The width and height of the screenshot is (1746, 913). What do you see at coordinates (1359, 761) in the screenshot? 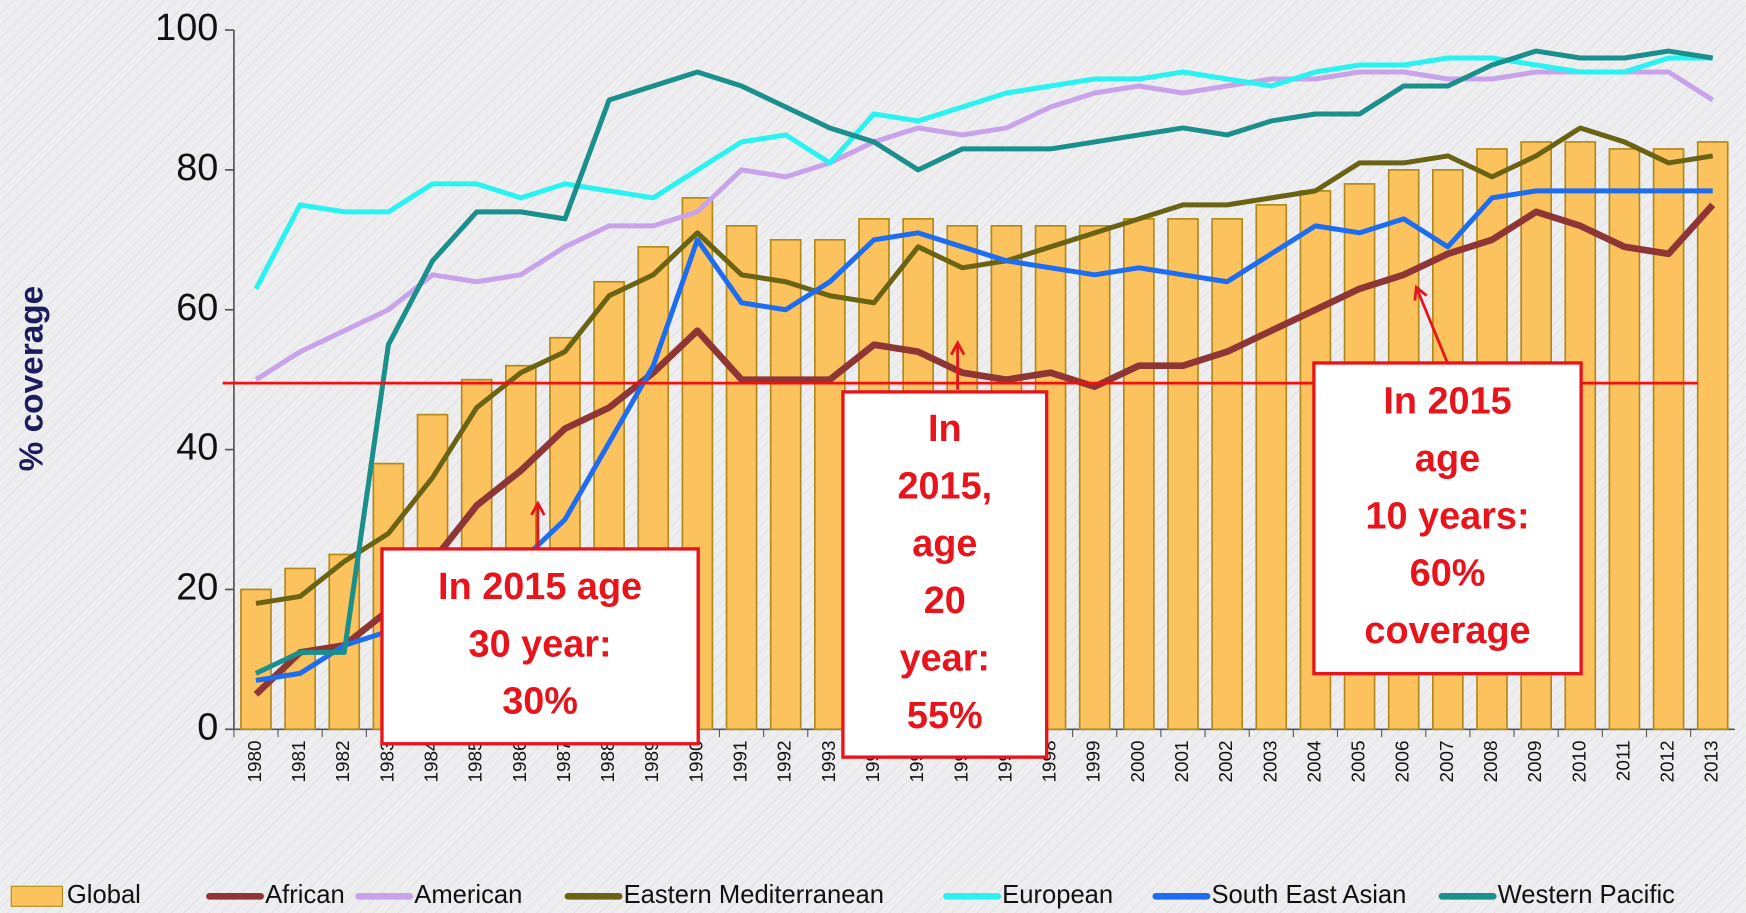
I see `x-tick-label: 2005` at bounding box center [1359, 761].